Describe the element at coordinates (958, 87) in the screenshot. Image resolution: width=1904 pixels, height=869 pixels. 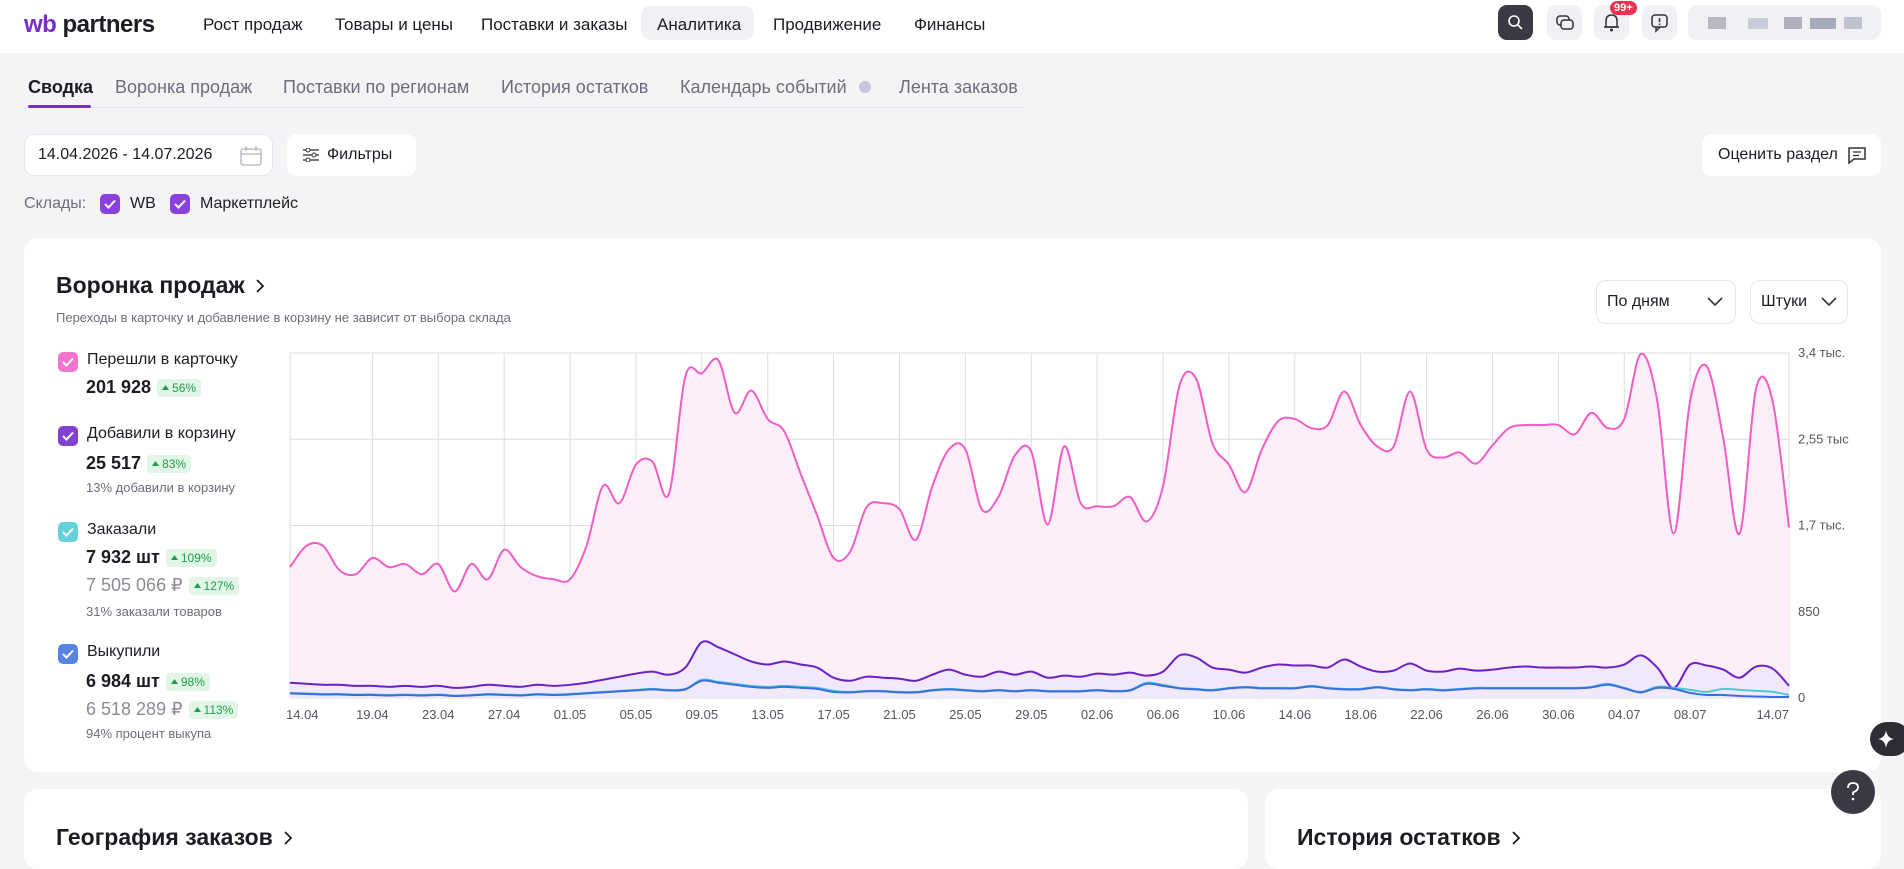
I see `tab: Лента заказов` at that location.